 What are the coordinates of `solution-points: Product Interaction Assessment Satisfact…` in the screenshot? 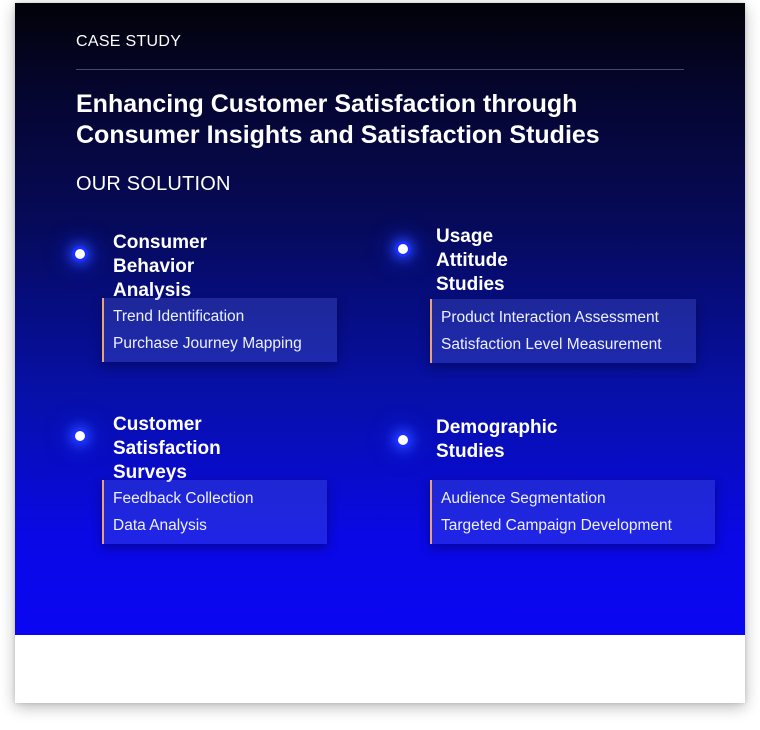 It's located at (563, 331).